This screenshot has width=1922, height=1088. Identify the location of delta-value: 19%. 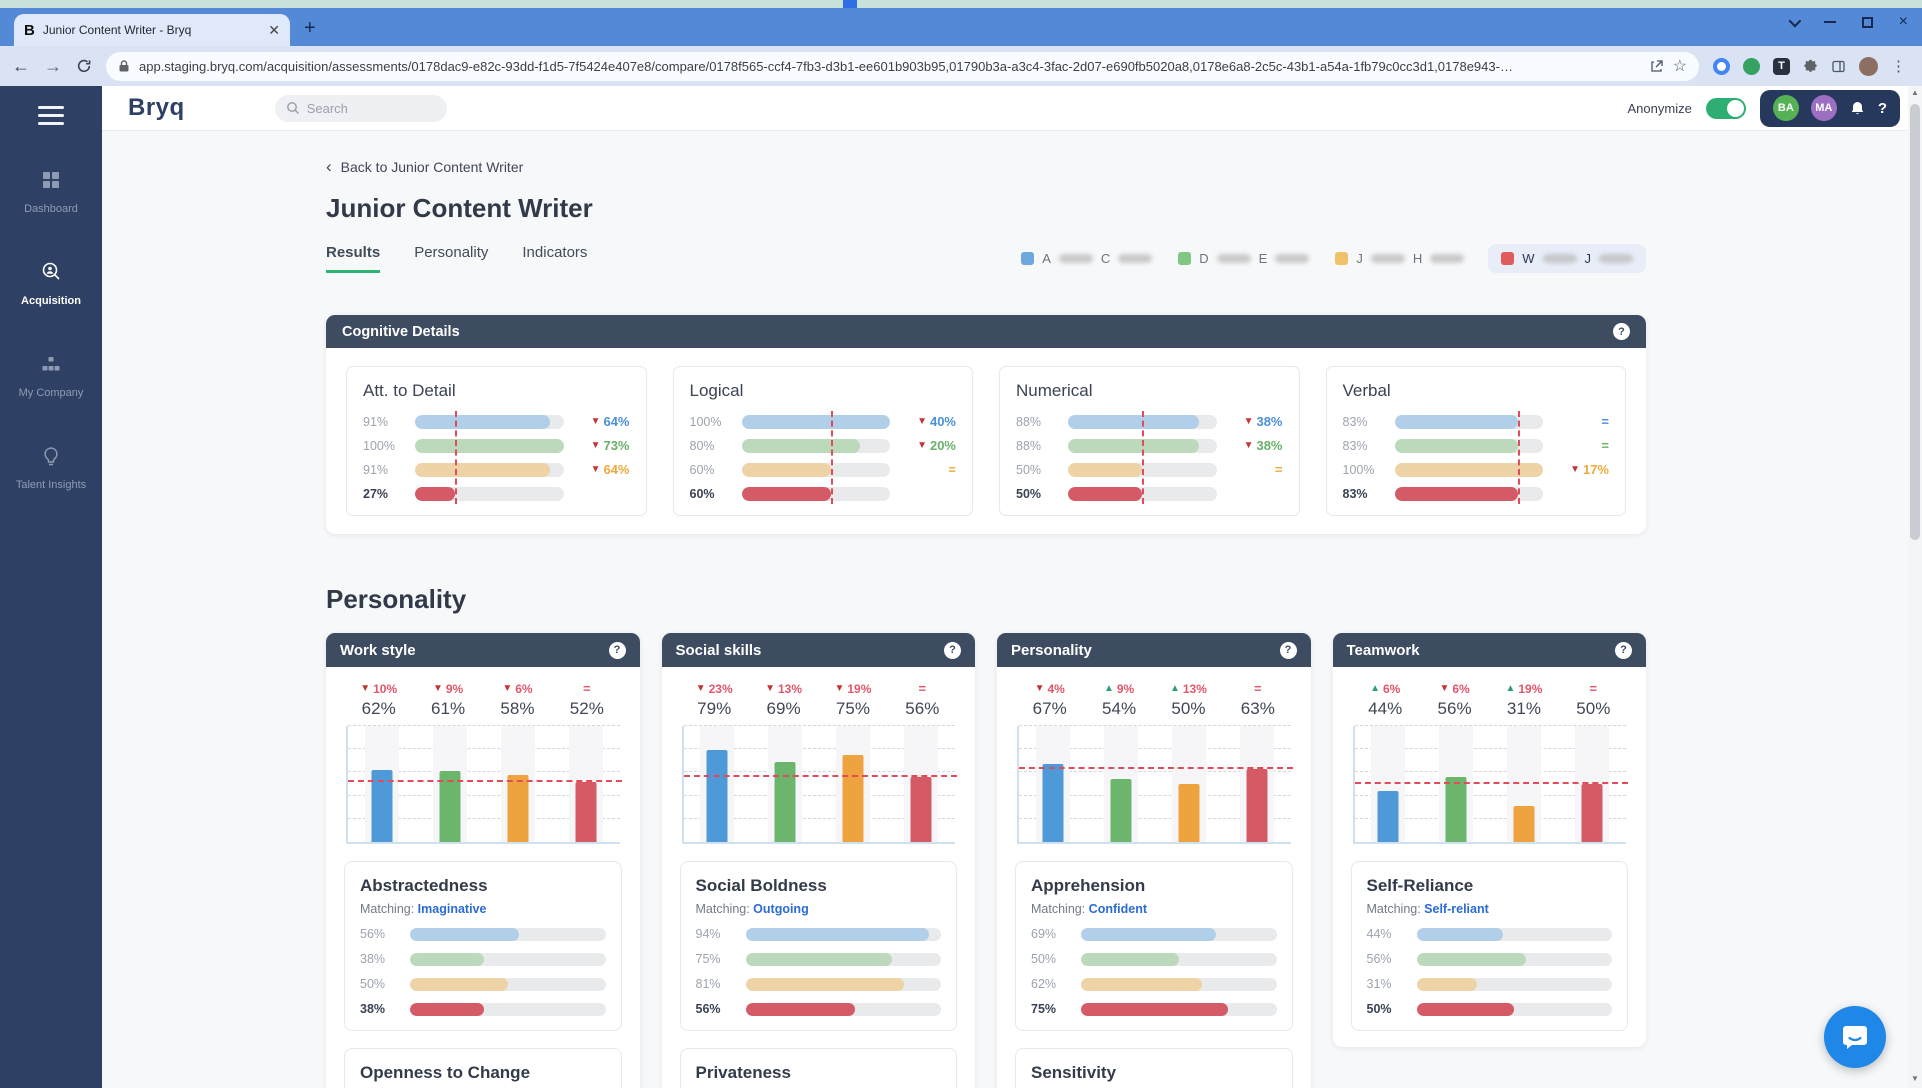
(1530, 688).